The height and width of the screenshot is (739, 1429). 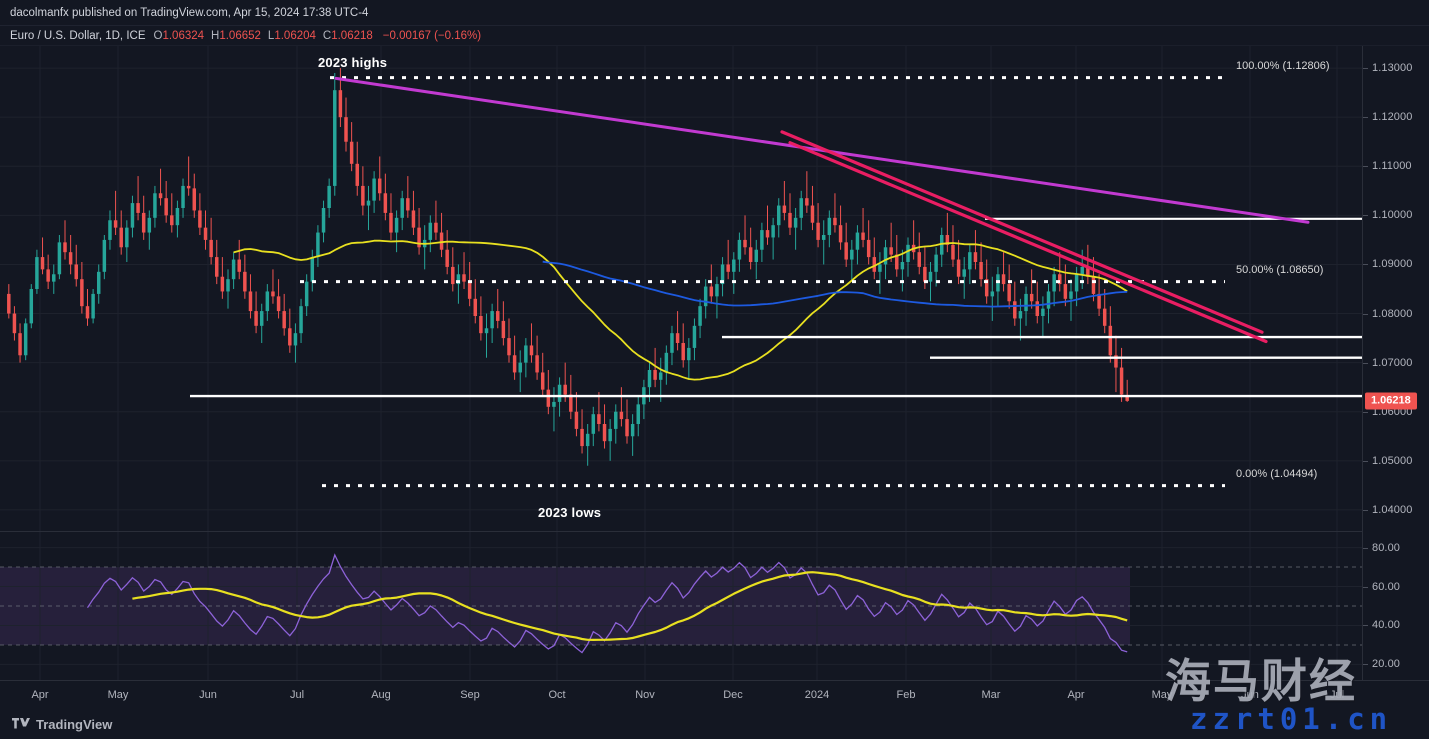 I want to click on ohlc-open: O1.06324, so click(x=179, y=36).